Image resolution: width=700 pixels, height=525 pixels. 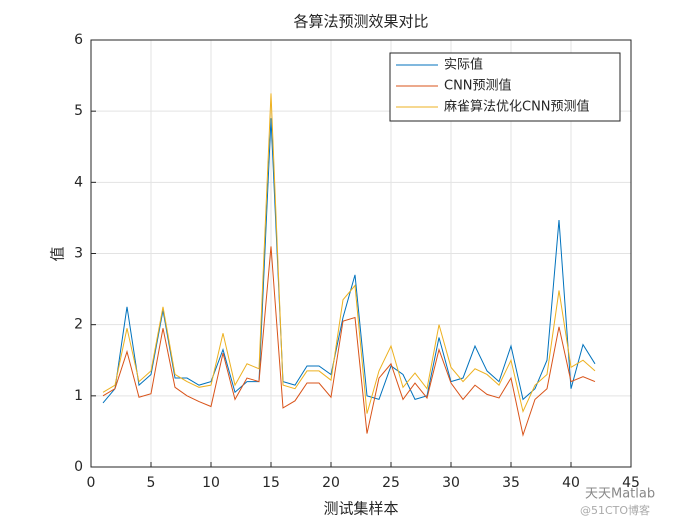 What do you see at coordinates (360, 22) in the screenshot?
I see `chart-title: 各算法预测效果对比` at bounding box center [360, 22].